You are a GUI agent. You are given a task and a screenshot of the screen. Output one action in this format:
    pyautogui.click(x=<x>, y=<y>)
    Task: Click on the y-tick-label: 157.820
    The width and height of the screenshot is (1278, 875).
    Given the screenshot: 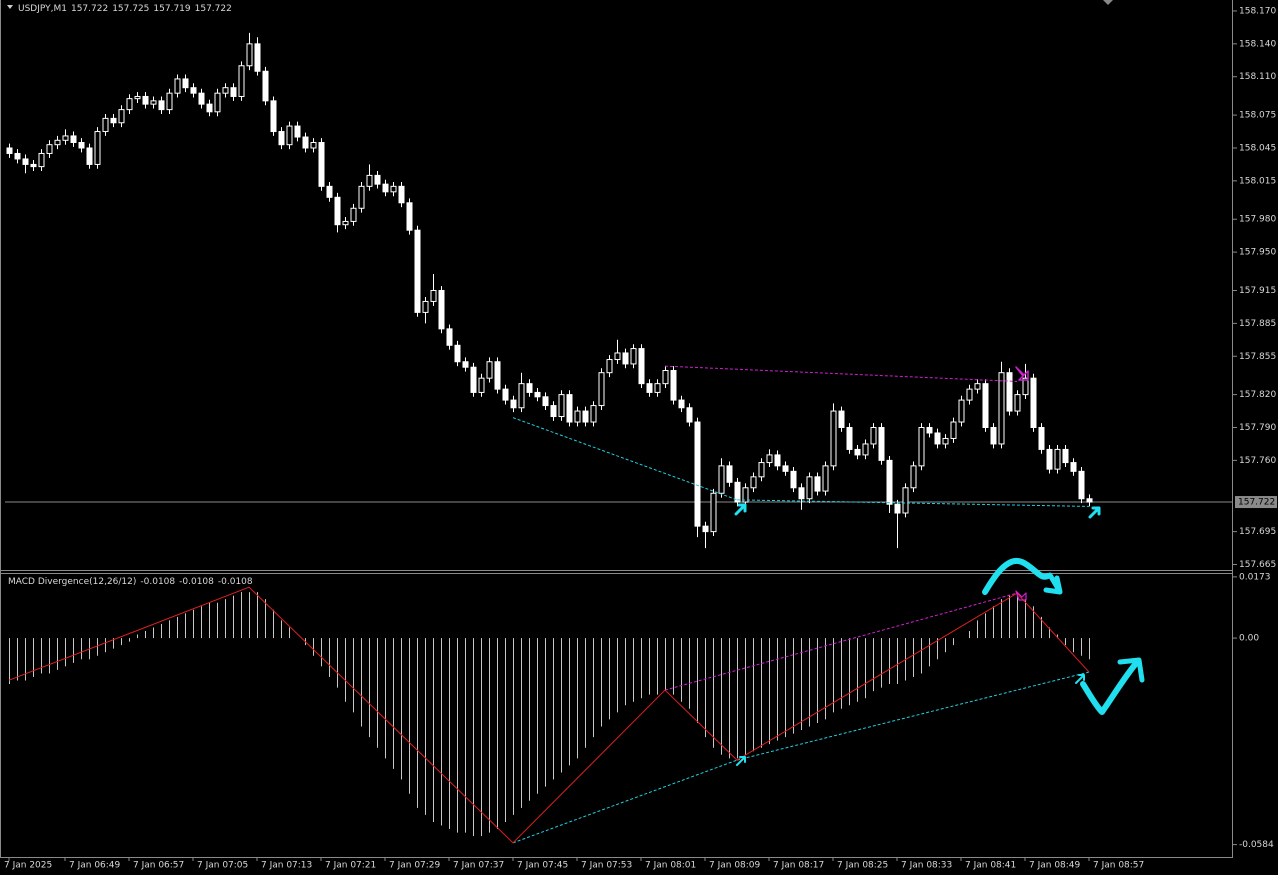 What is the action you would take?
    pyautogui.click(x=1257, y=395)
    